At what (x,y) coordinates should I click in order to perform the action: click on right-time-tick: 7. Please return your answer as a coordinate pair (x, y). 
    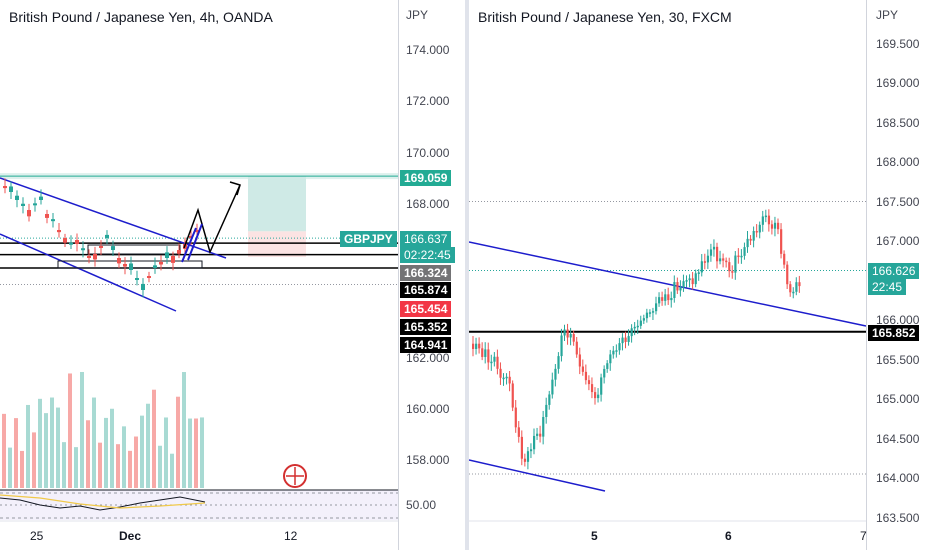
    Looking at the image, I should click on (863, 536).